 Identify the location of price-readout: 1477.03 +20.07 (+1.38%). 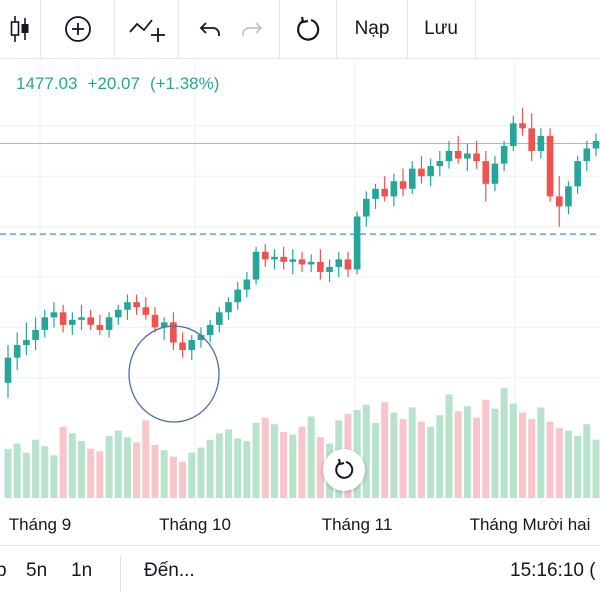
(122, 84).